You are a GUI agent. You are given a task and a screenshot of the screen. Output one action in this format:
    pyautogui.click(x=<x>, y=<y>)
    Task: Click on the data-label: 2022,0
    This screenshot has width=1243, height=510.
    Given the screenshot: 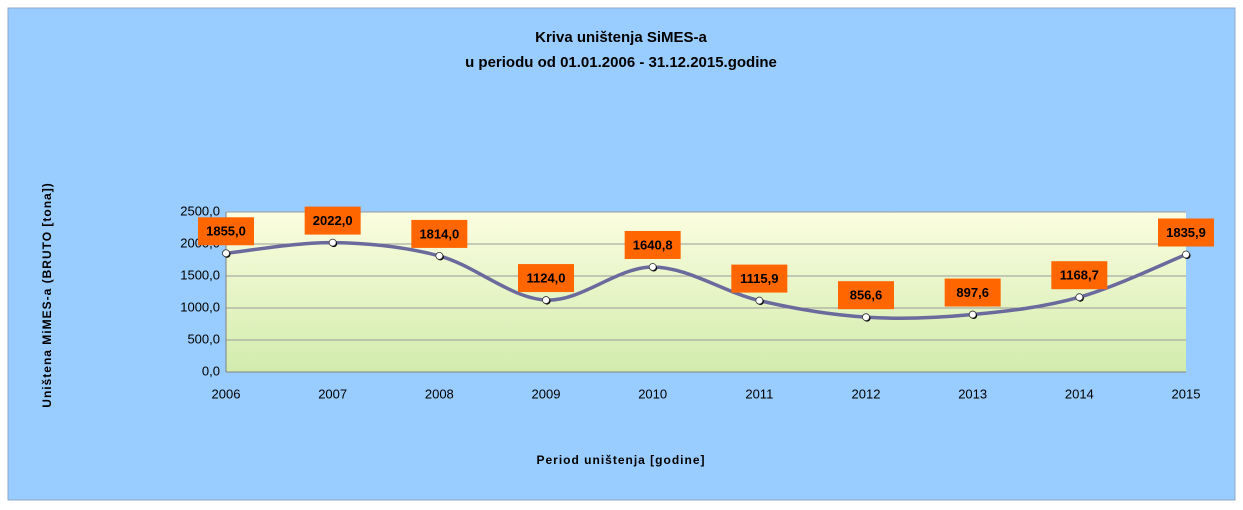 What is the action you would take?
    pyautogui.click(x=333, y=220)
    